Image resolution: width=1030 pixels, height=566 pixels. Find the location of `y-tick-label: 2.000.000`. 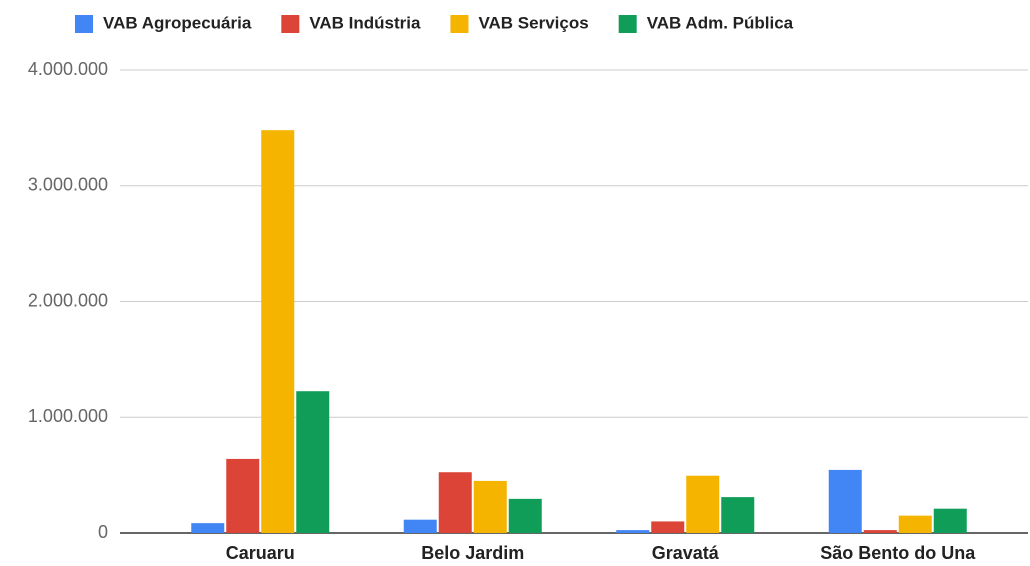

y-tick-label: 2.000.000 is located at coordinates (68, 300).